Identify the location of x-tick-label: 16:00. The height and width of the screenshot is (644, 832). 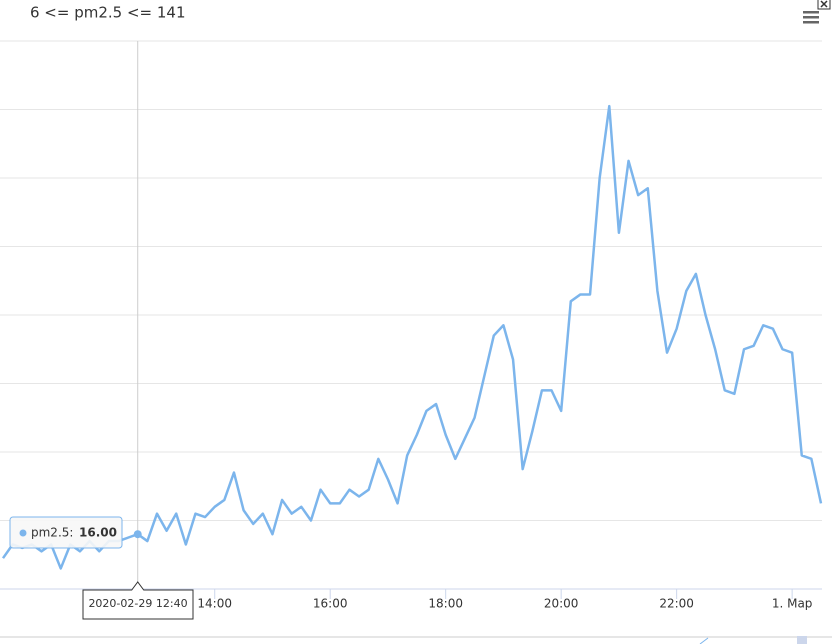
(330, 604).